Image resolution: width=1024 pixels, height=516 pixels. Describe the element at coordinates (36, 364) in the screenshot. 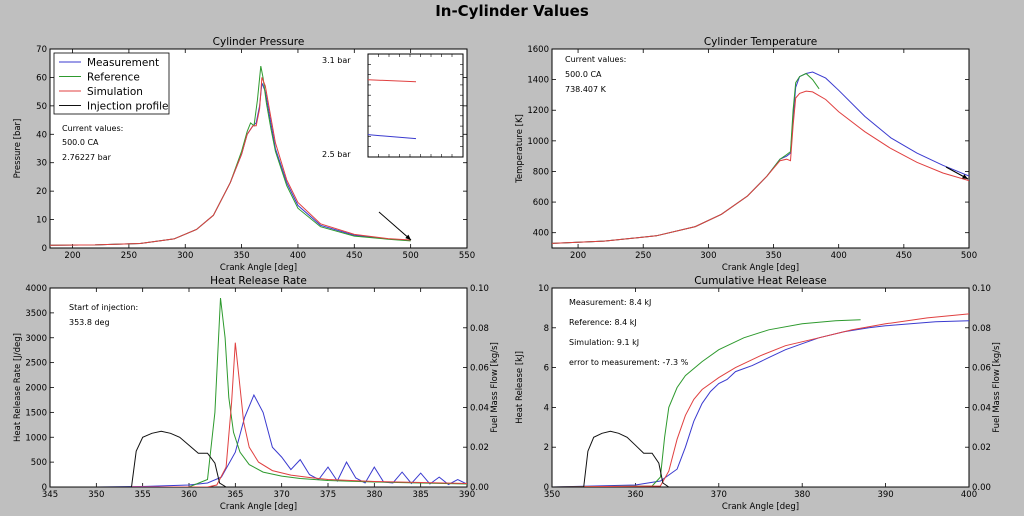

I see `y-tick-label: 2500` at that location.